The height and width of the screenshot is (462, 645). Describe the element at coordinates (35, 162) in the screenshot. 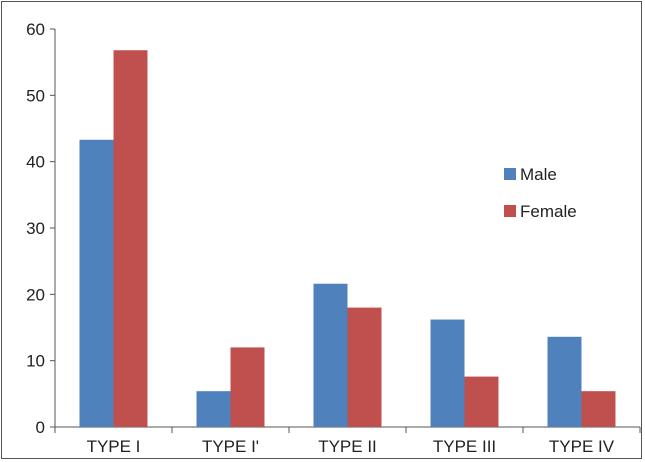

I see `y-tick-label: 40` at that location.